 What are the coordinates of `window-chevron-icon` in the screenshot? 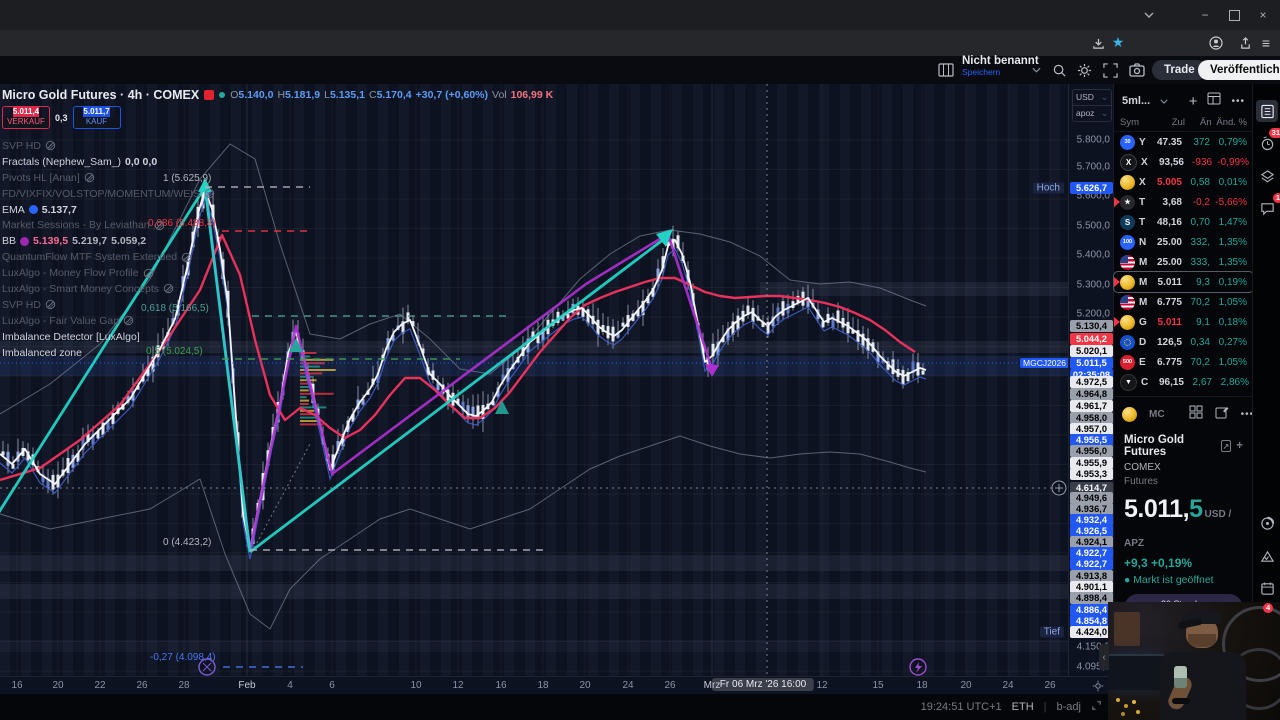 It's located at (1149, 15).